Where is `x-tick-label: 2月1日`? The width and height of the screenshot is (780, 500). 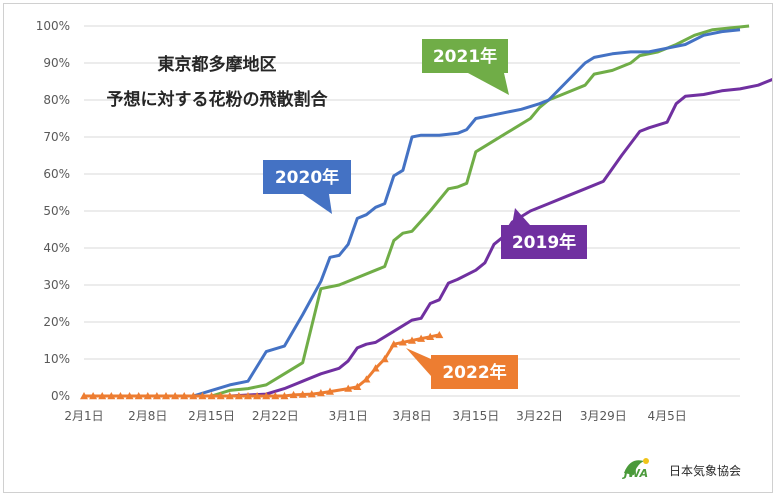
x-tick-label: 2月1日 is located at coordinates (83, 416).